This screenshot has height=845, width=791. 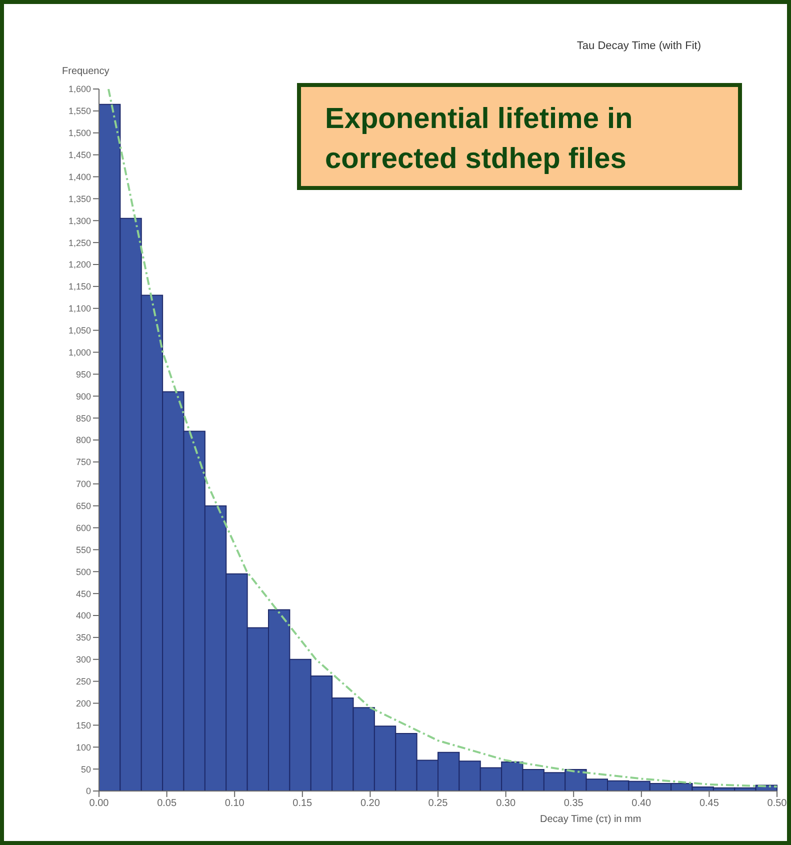 I want to click on y-tick-label: 500, so click(x=83, y=571).